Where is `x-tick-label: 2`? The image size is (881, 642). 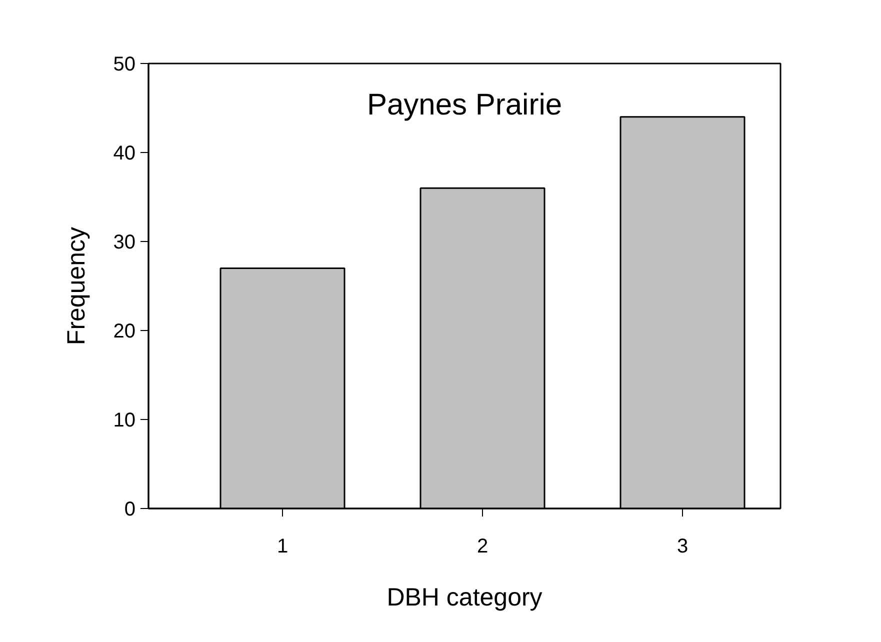
x-tick-label: 2 is located at coordinates (482, 547).